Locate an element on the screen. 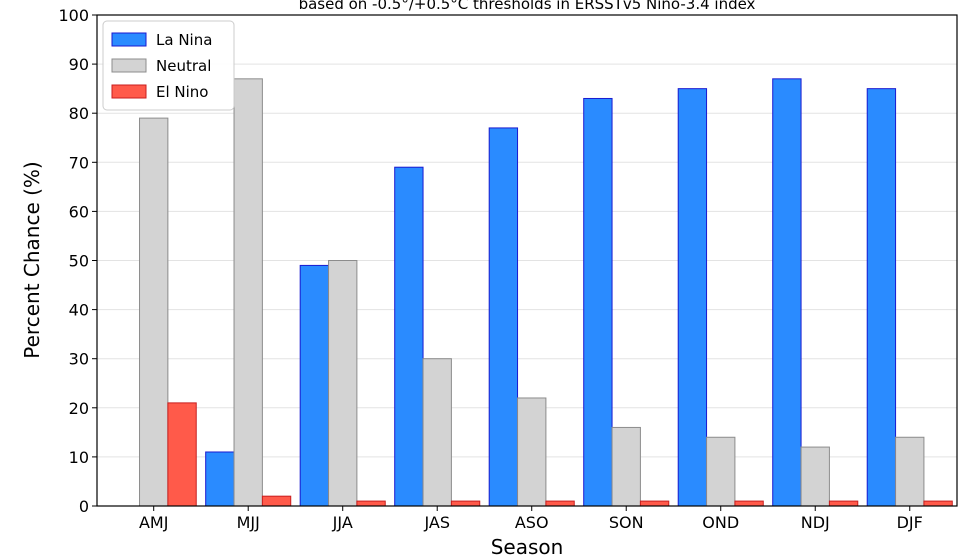  legend-label: La Nina is located at coordinates (184, 40).